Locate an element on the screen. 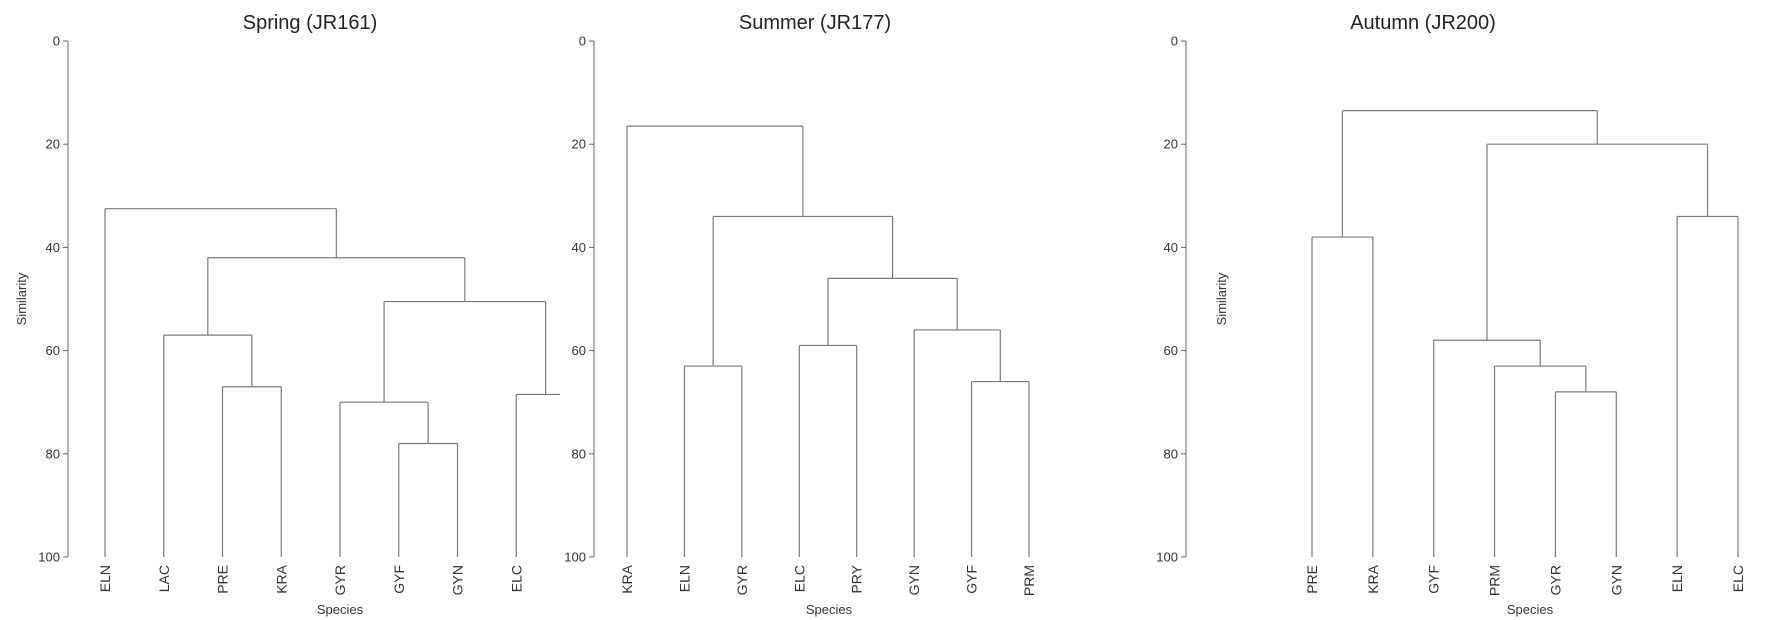 Image resolution: width=1784 pixels, height=620 pixels. chart-title: Spring (JR161) is located at coordinates (310, 23).